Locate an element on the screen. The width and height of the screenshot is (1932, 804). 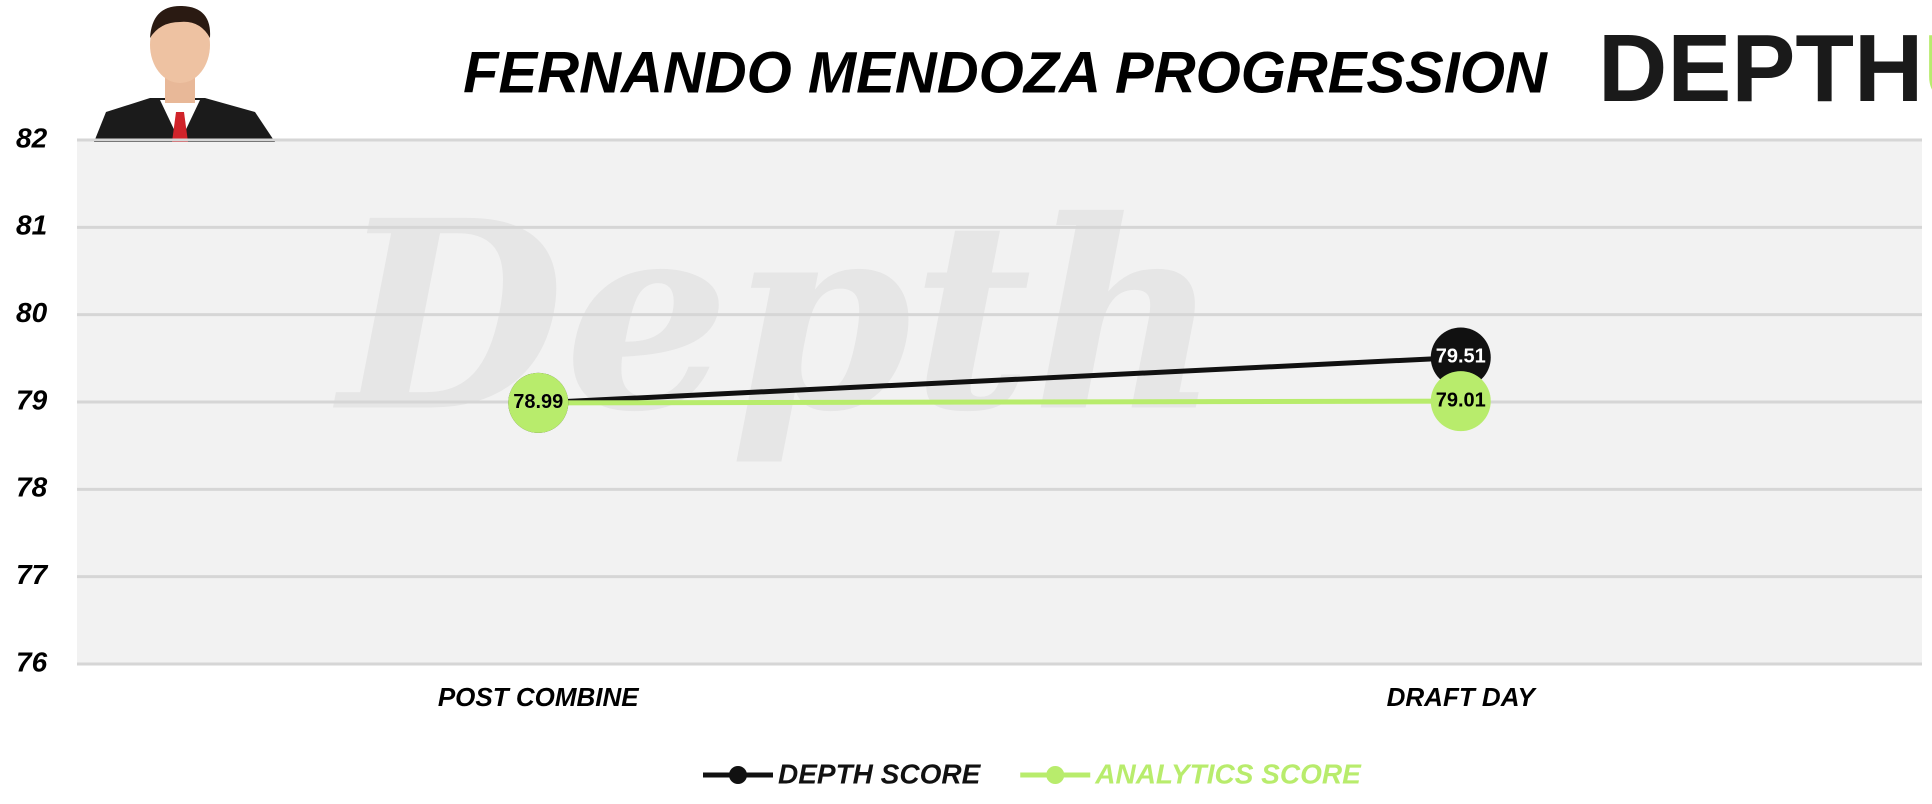
logo: DEPTHU is located at coordinates (1765, 68).